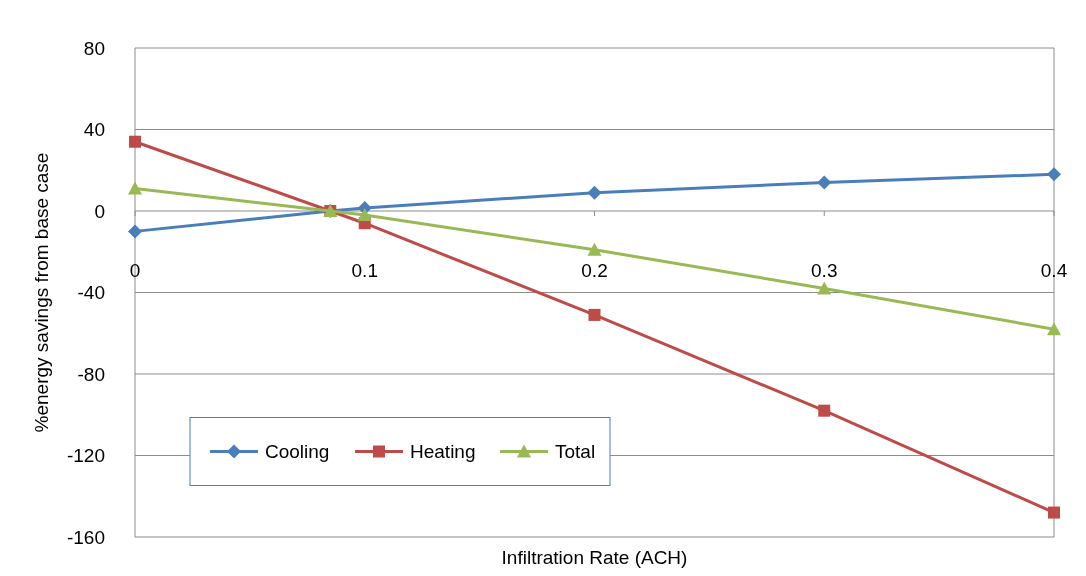 The height and width of the screenshot is (576, 1086). Describe the element at coordinates (824, 270) in the screenshot. I see `x-tick-label: 0.3` at that location.